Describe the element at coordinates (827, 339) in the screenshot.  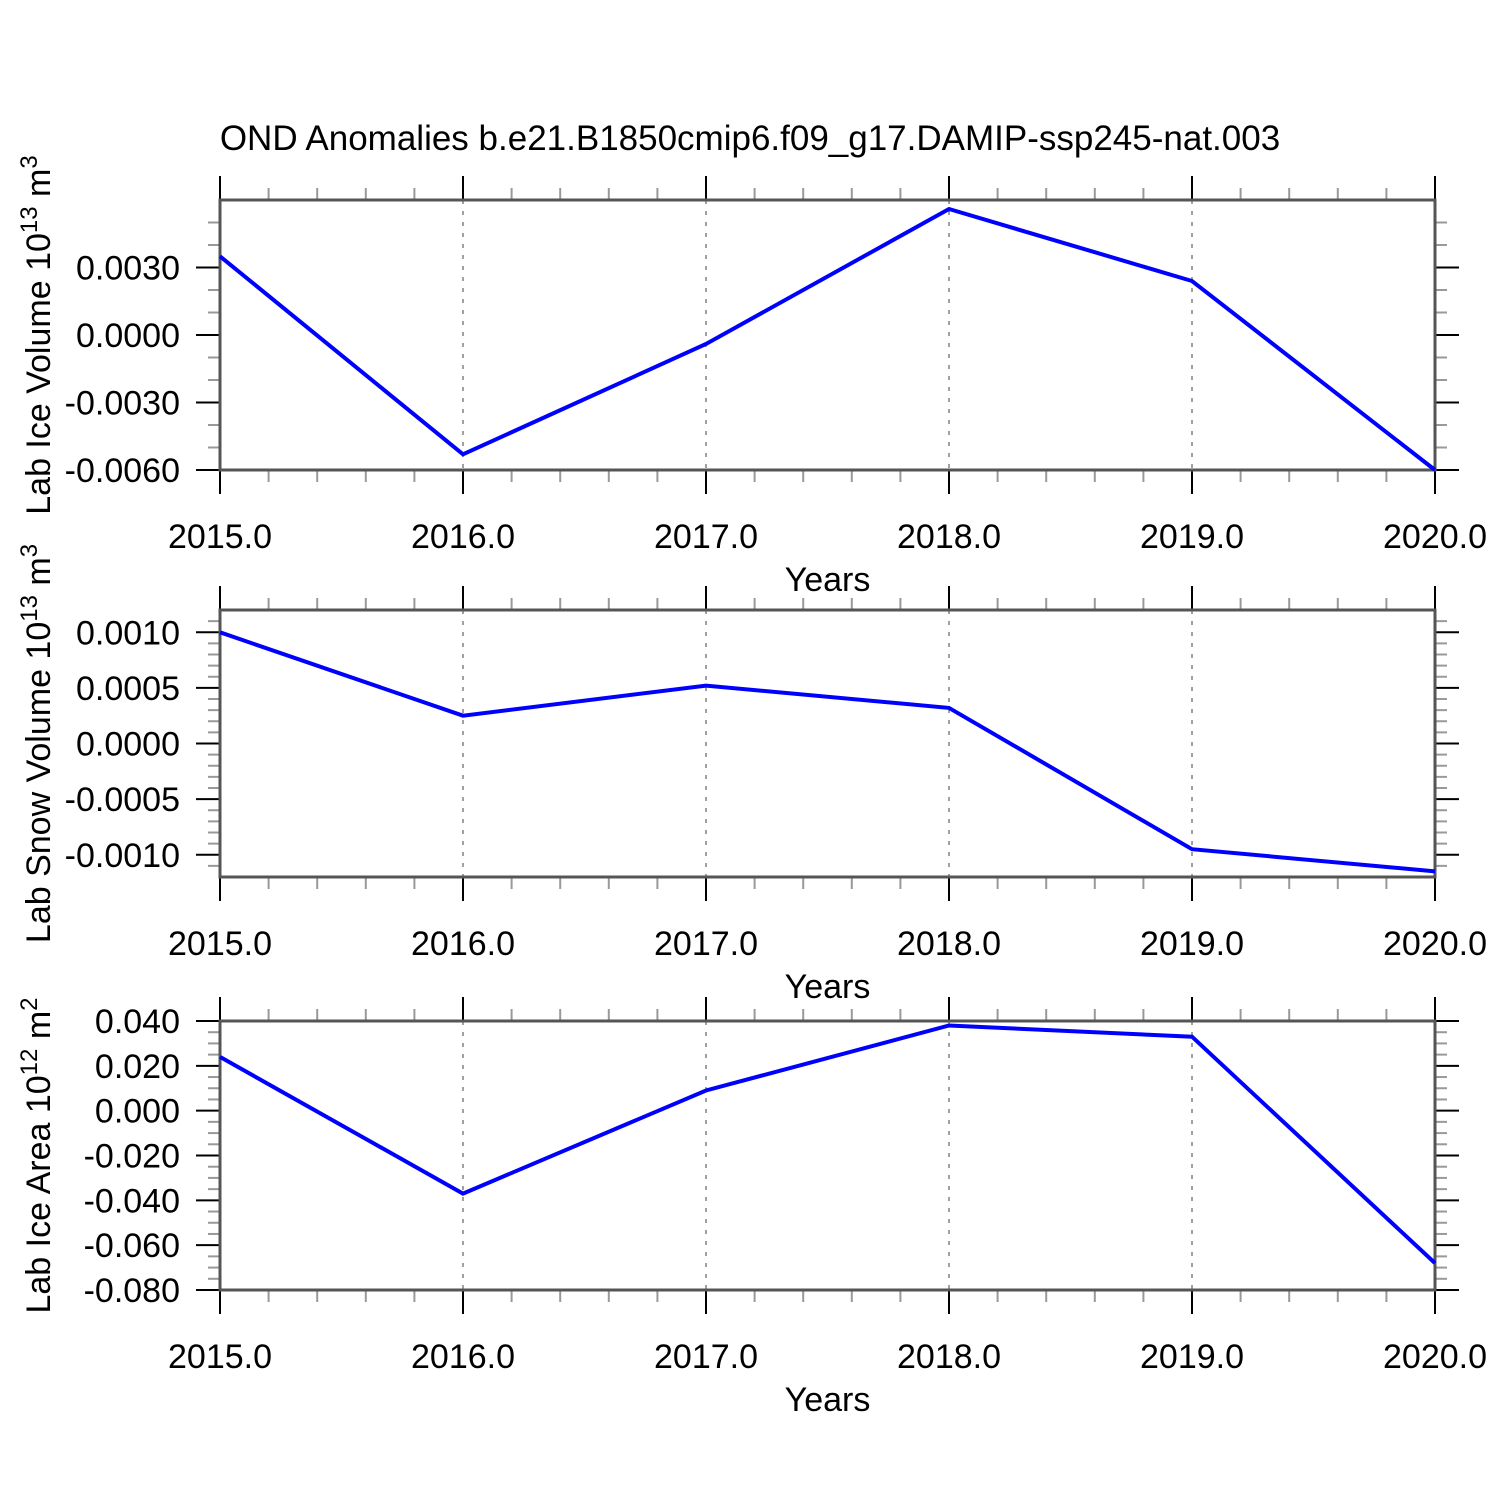
I see `data-line-lab-ice-volume` at that location.